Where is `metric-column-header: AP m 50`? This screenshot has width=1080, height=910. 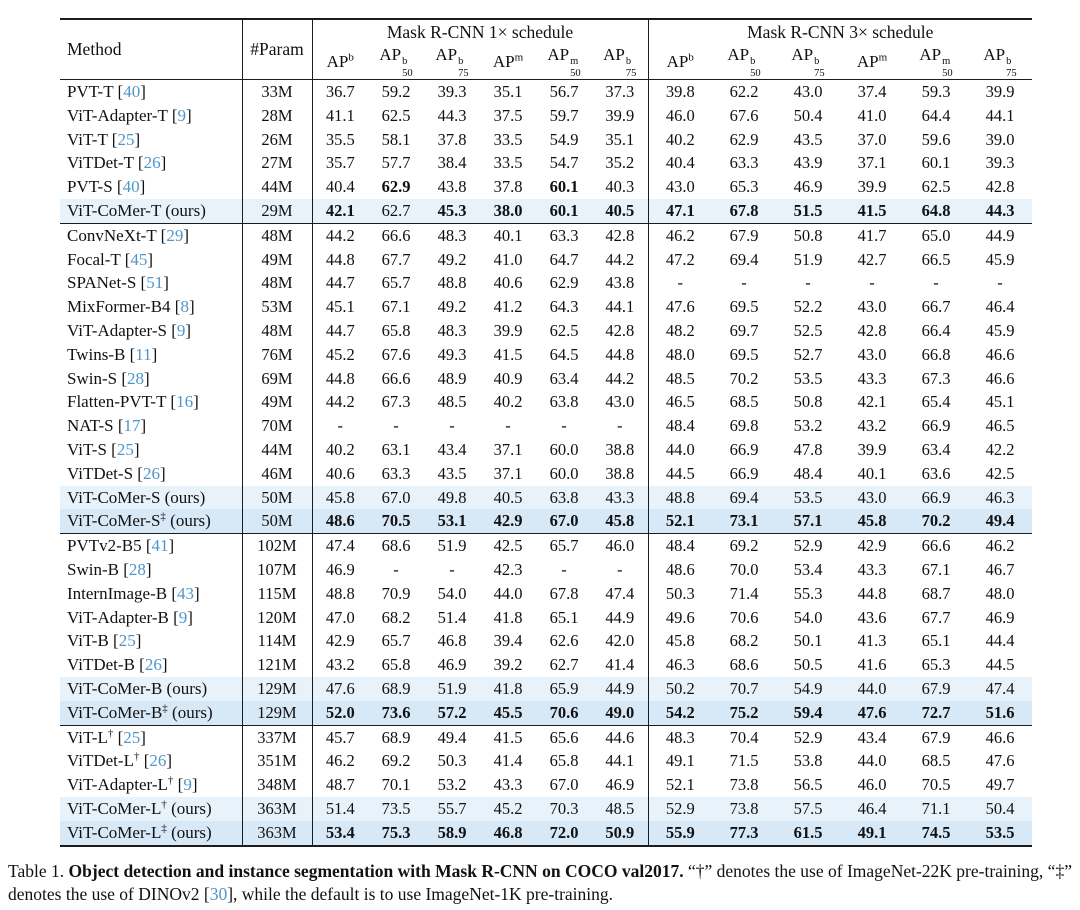 metric-column-header: AP m 50 is located at coordinates (936, 62).